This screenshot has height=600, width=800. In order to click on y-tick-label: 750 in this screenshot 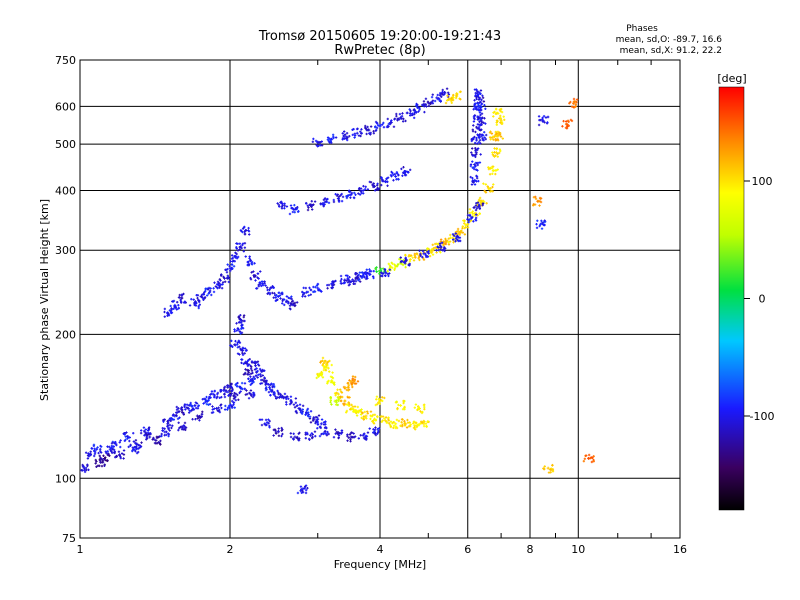, I will do `click(65, 60)`.